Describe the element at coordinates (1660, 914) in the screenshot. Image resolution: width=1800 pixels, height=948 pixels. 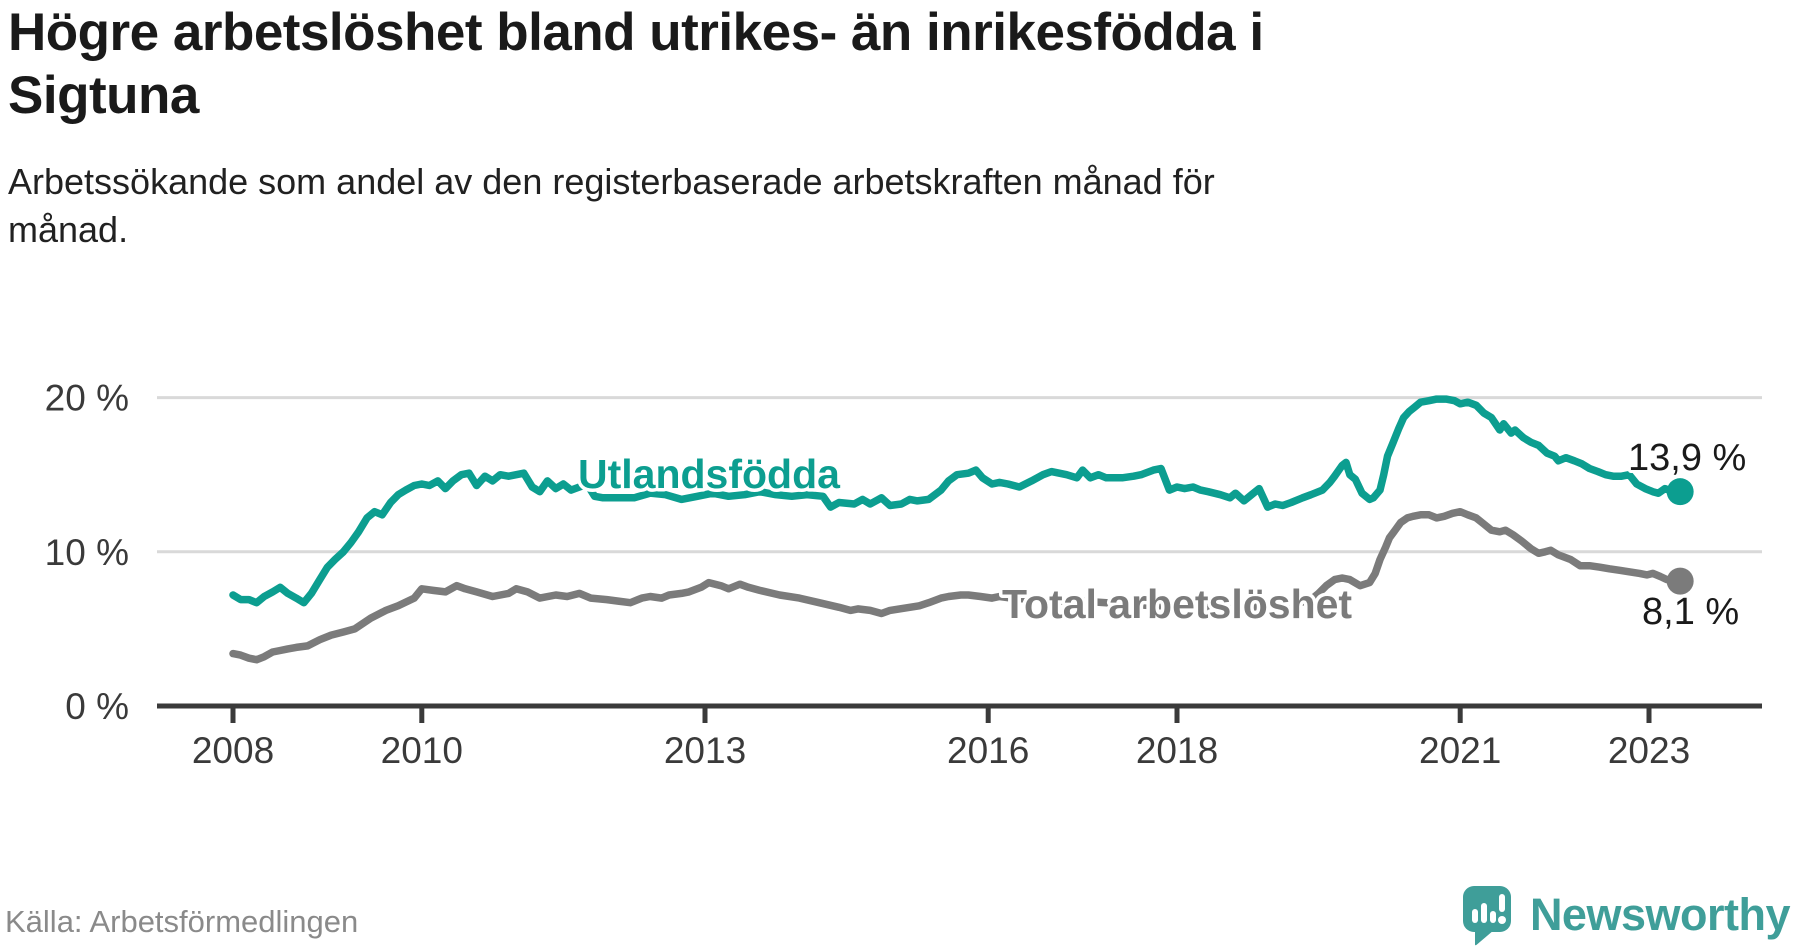
I see `brand-name: Newsworthy` at that location.